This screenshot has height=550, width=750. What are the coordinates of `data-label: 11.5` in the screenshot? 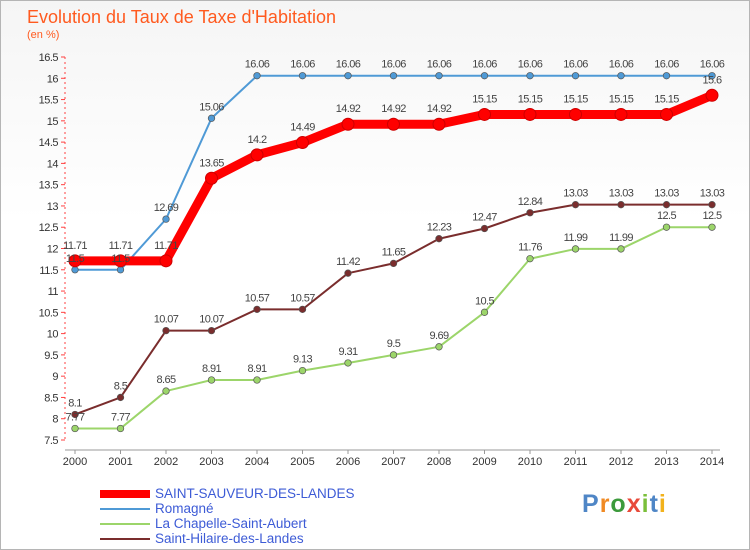 It's located at (75, 259).